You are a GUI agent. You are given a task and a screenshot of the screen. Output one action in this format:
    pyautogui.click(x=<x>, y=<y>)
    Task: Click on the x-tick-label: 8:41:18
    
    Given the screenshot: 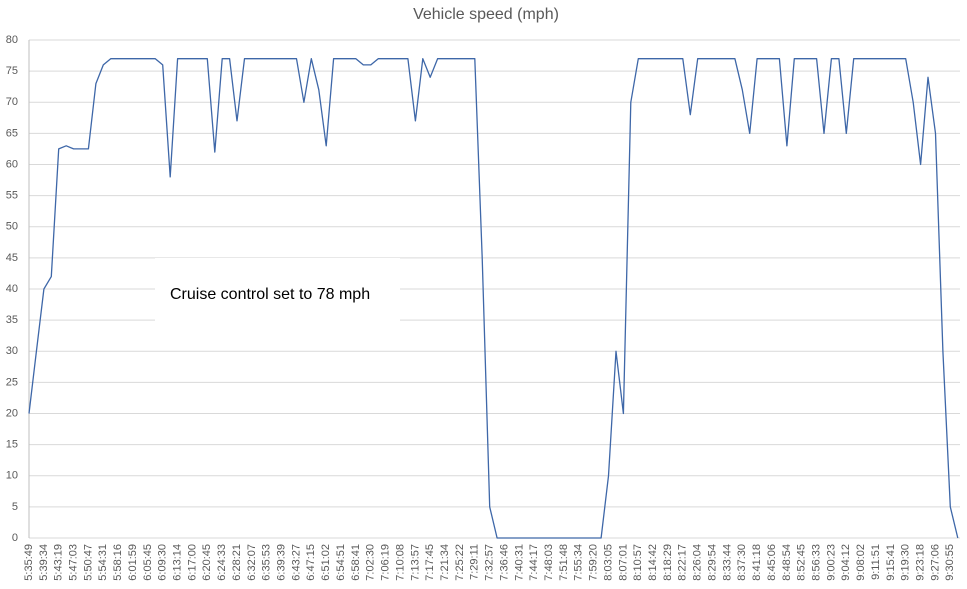 What is the action you would take?
    pyautogui.click(x=757, y=562)
    